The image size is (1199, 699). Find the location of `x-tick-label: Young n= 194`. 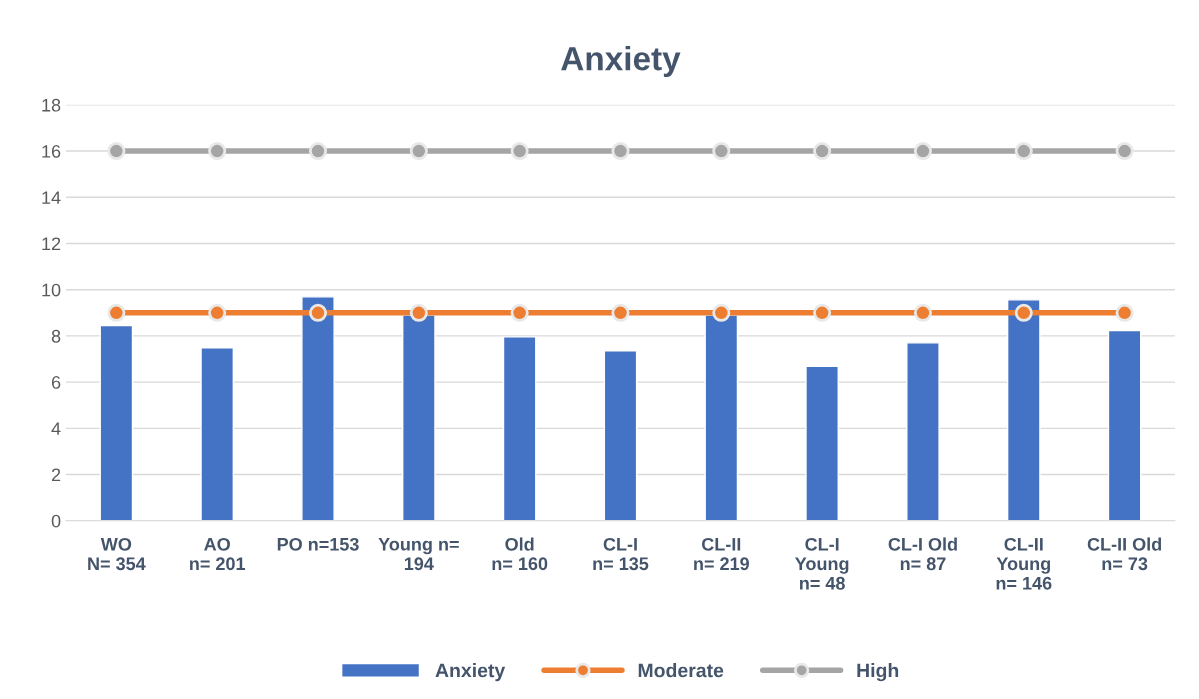

x-tick-label: Young n= 194 is located at coordinates (418, 554).